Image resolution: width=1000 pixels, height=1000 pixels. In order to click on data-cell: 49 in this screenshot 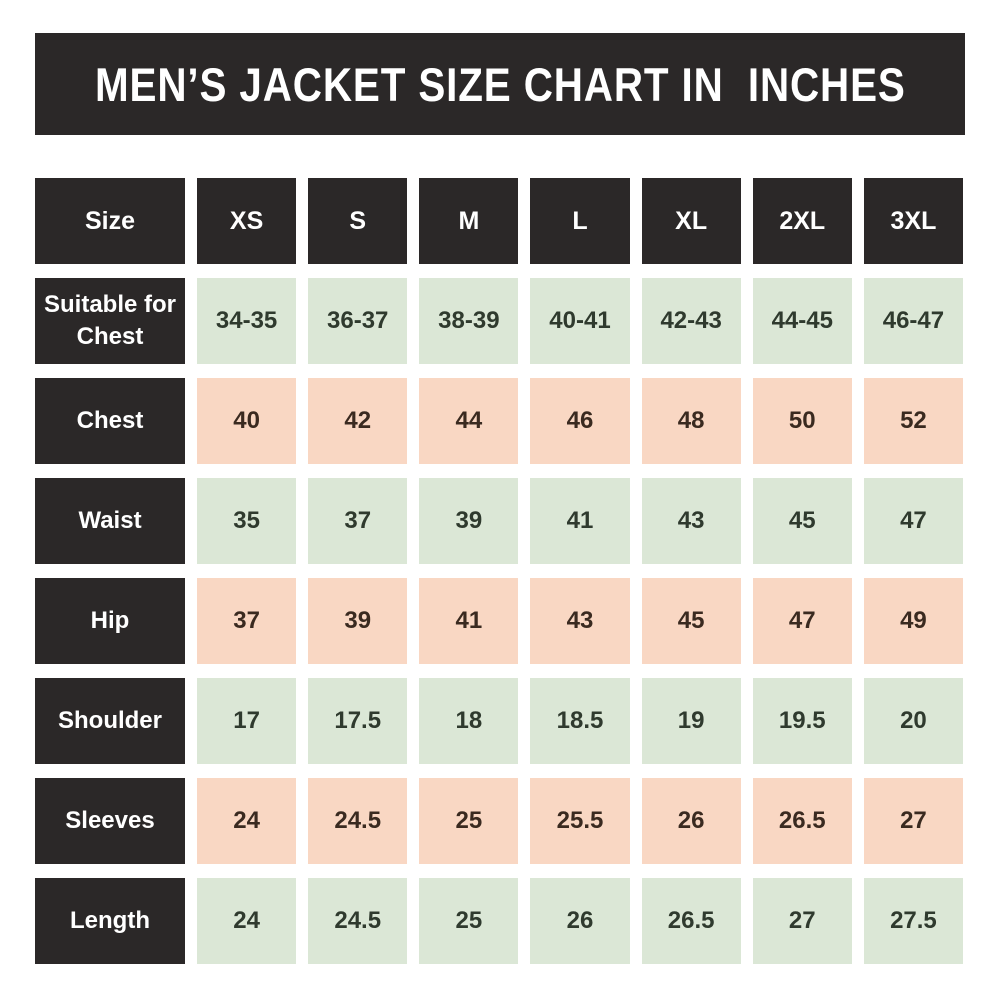, I will do `click(913, 621)`.